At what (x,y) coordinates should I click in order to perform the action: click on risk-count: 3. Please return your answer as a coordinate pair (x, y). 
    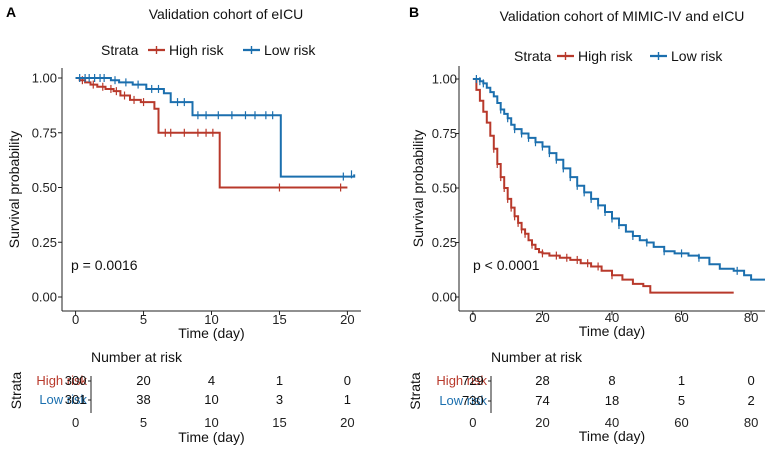
    Looking at the image, I should click on (279, 399).